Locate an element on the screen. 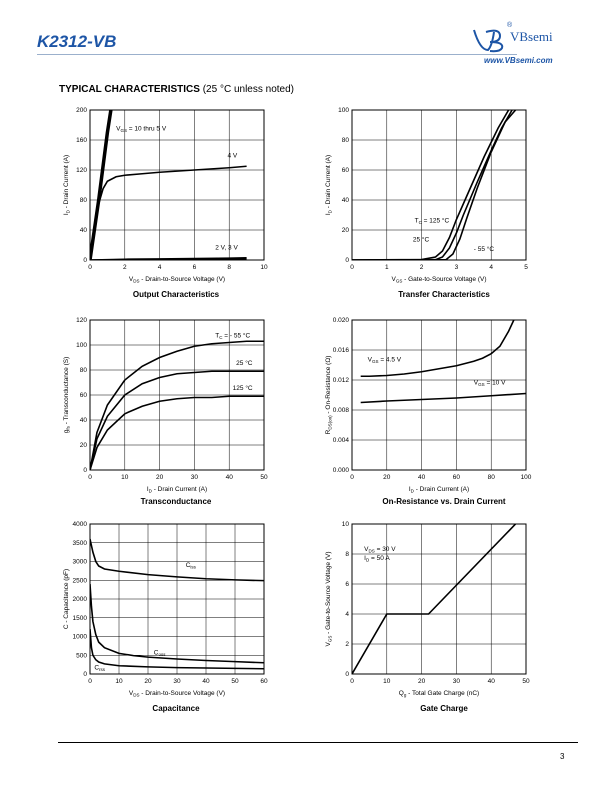 This screenshot has width=612, height=792. y-tick-label: 500 is located at coordinates (81, 655).